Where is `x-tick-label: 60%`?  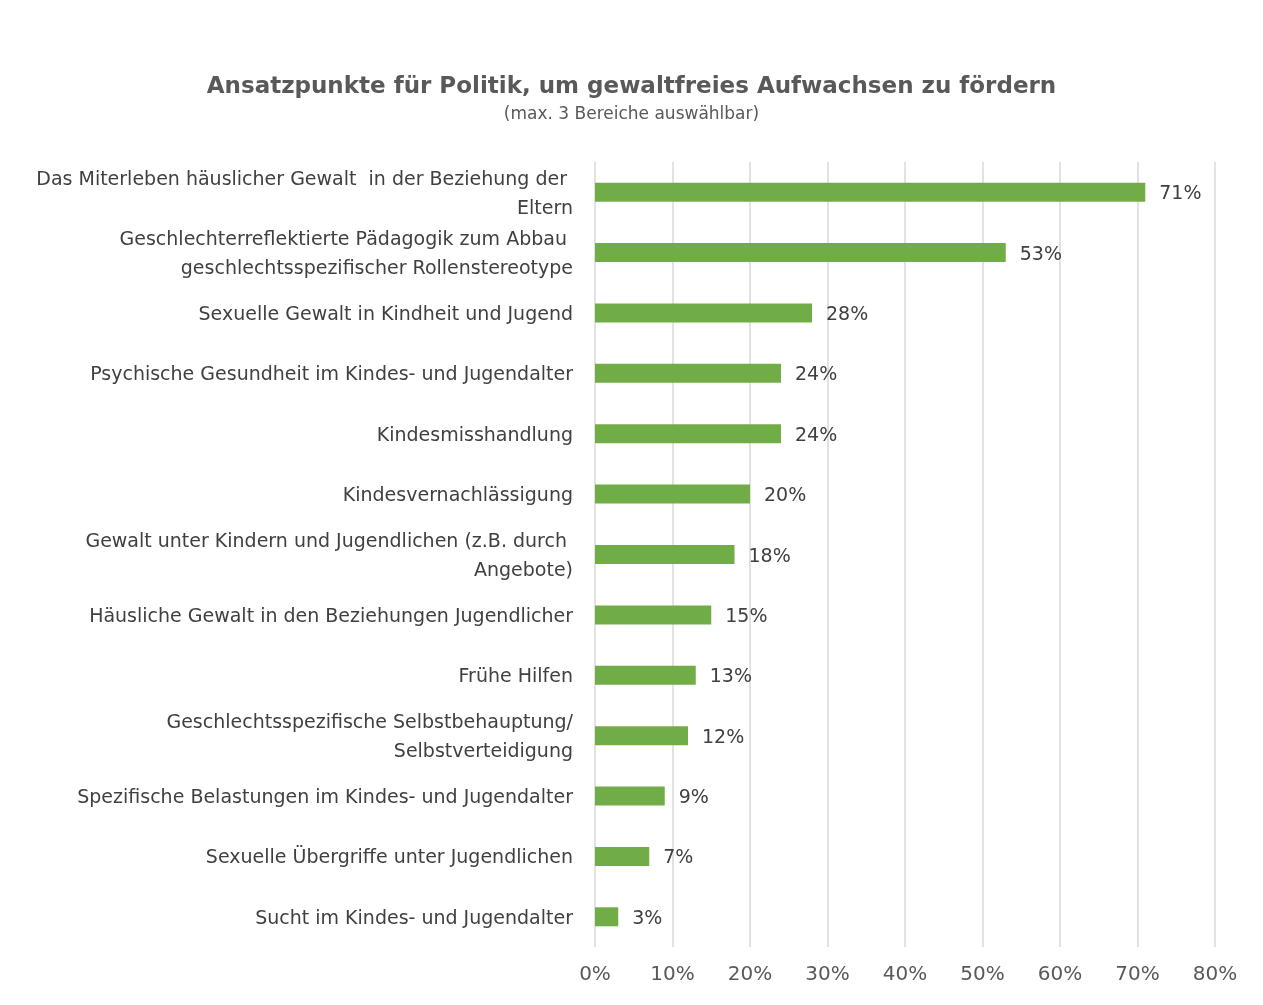
x-tick-label: 60% is located at coordinates (1060, 973).